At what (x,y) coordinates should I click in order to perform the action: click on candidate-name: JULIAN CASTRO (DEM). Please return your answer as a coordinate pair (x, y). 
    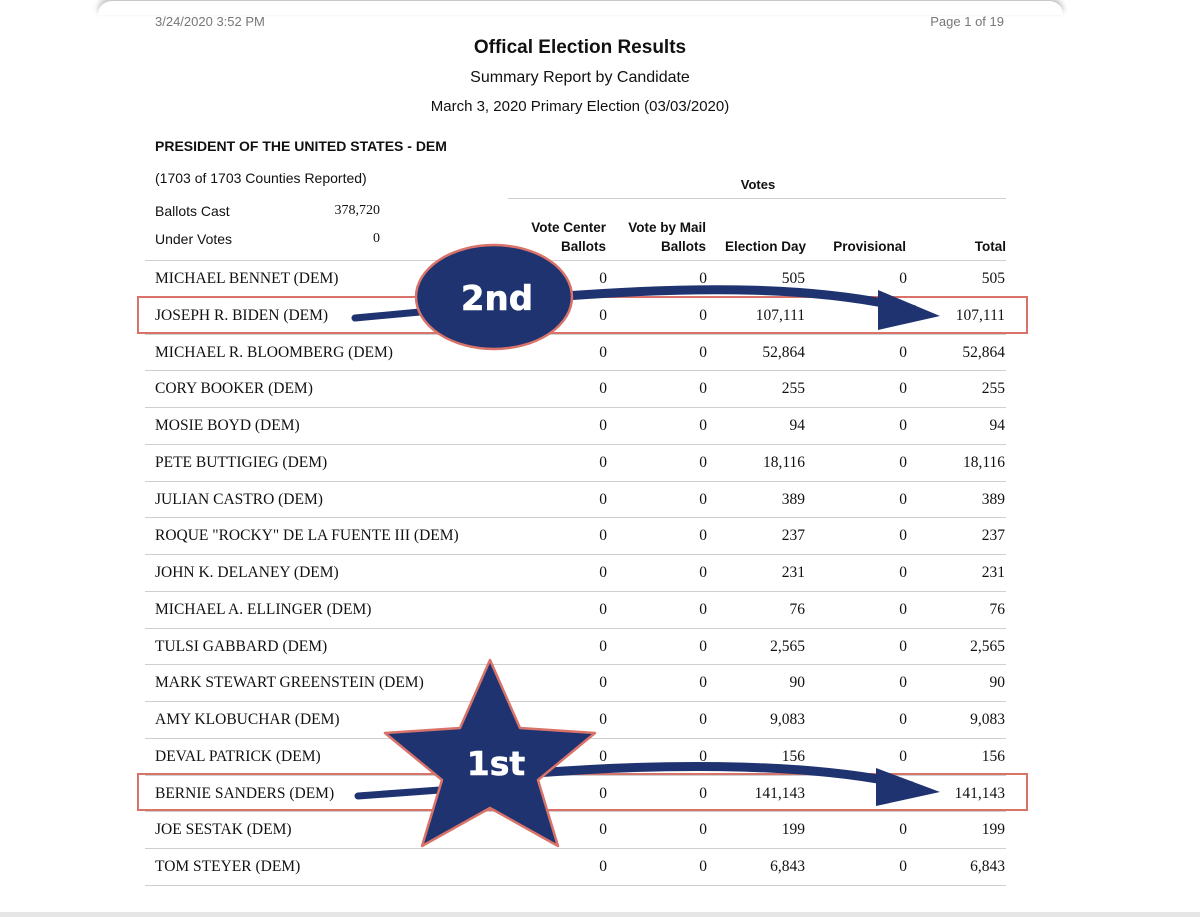
    Looking at the image, I should click on (239, 499).